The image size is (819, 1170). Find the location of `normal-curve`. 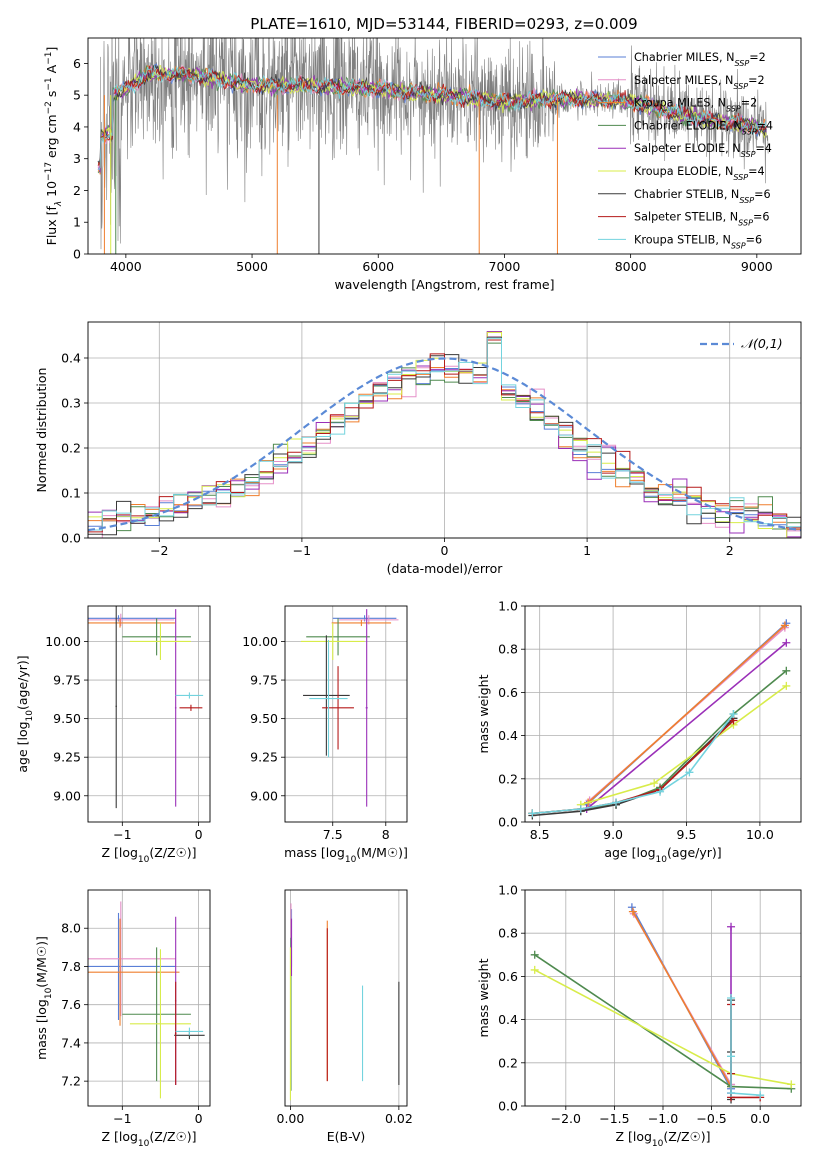

normal-curve is located at coordinates (444, 444).